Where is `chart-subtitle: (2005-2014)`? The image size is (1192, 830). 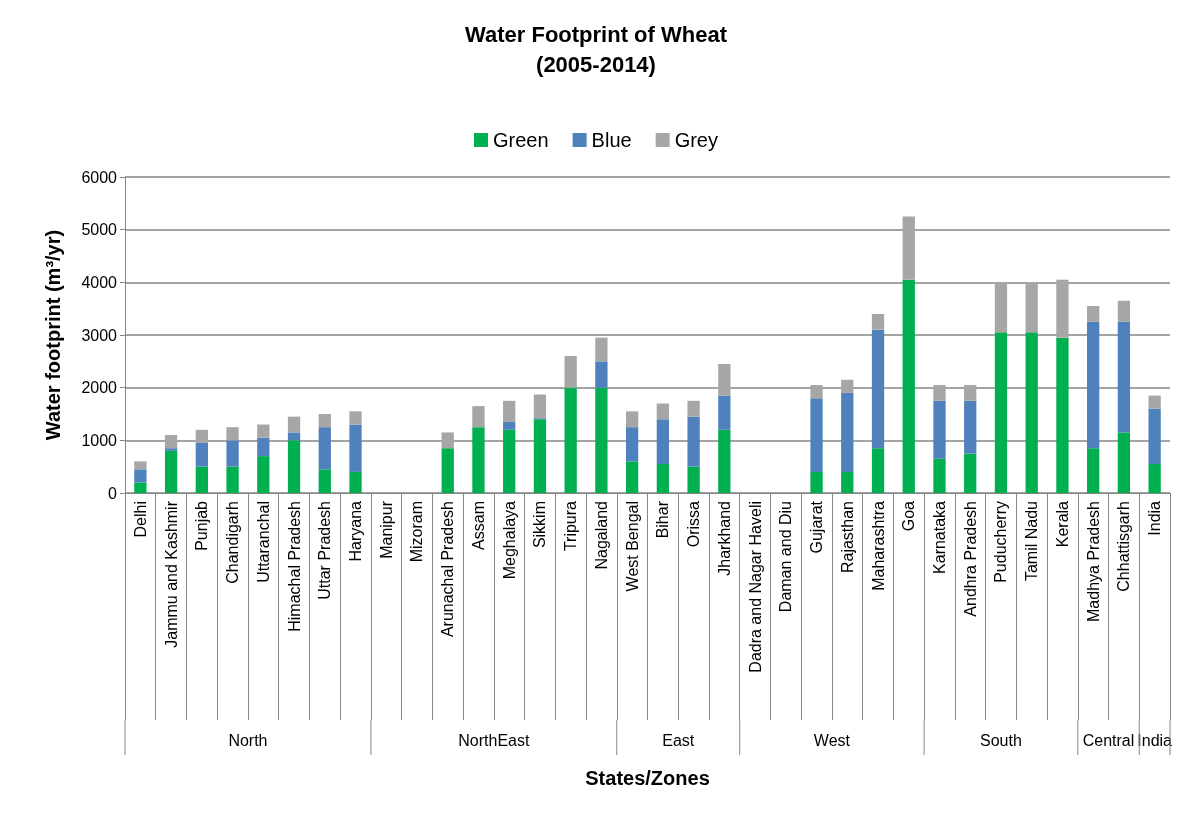 chart-subtitle: (2005-2014) is located at coordinates (596, 64).